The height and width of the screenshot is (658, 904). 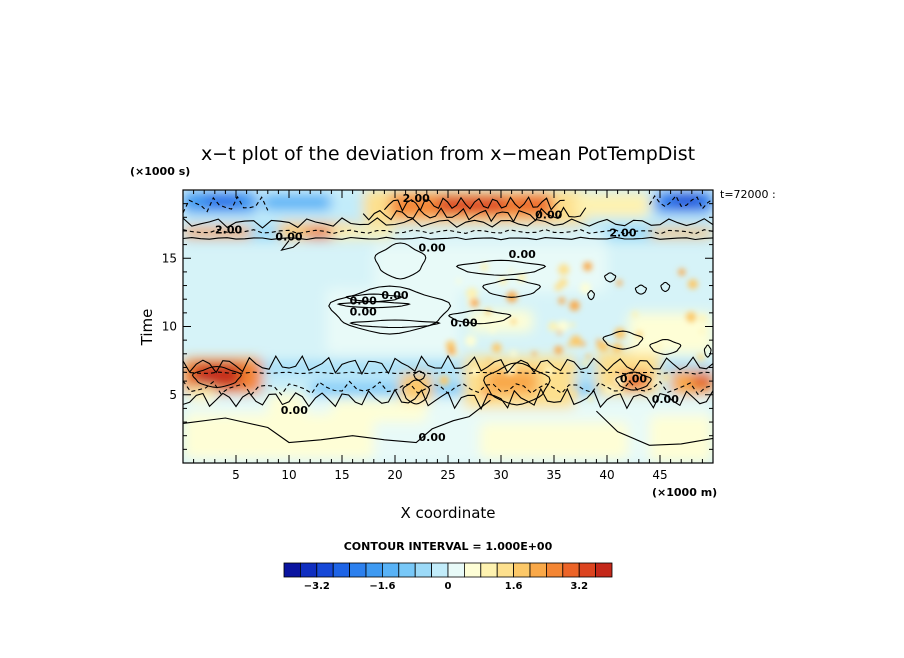 I want to click on x-tick-label: 20, so click(x=394, y=475).